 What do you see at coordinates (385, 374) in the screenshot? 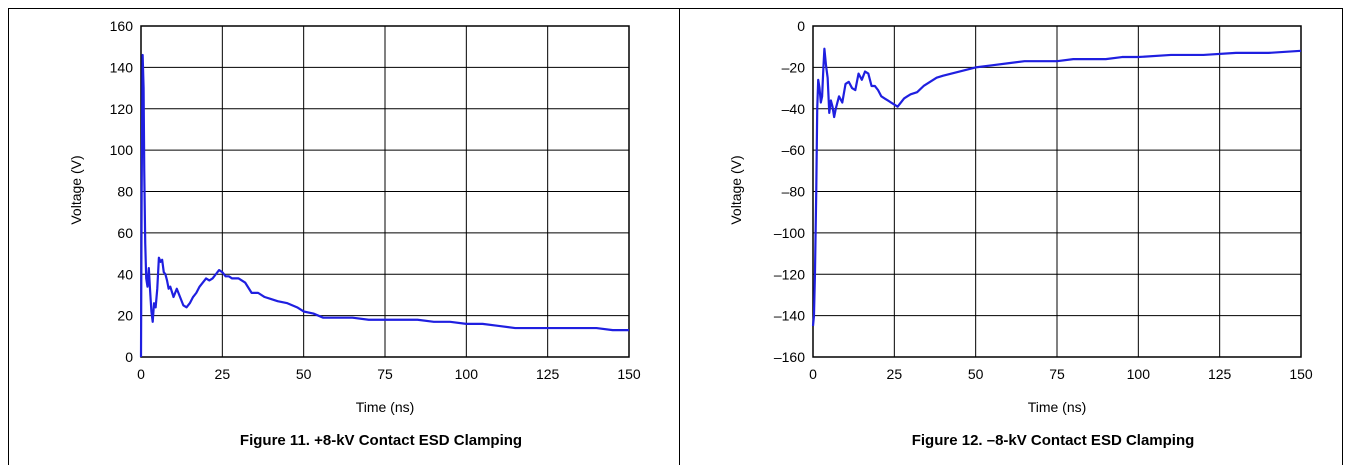
I see `chart-1-xtick-label-3: 75` at bounding box center [385, 374].